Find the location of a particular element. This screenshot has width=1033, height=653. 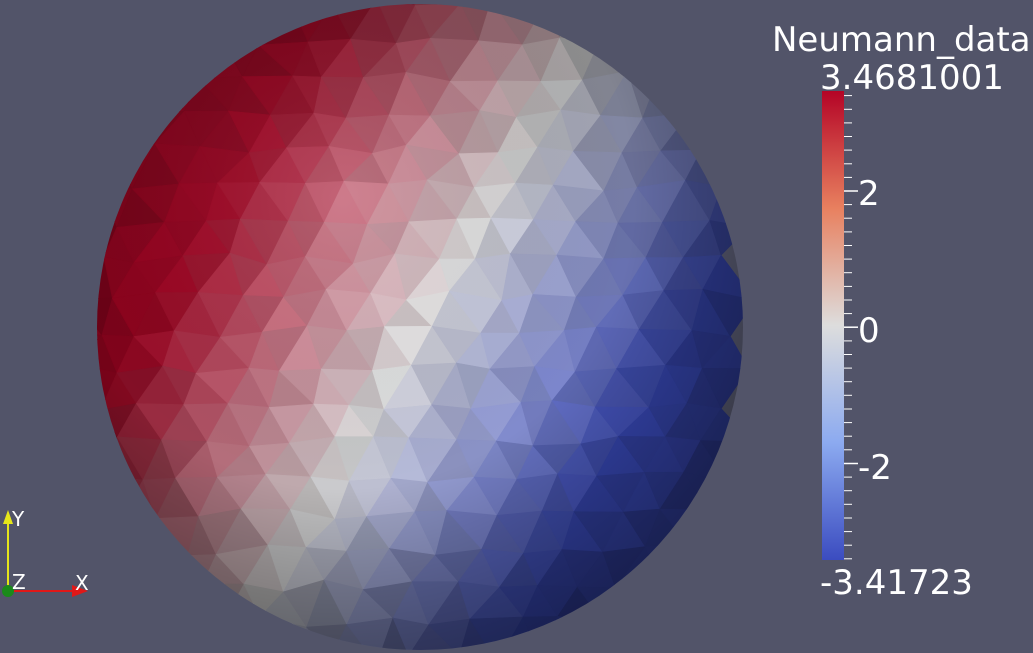

orientation-axes is located at coordinates (45, 553).